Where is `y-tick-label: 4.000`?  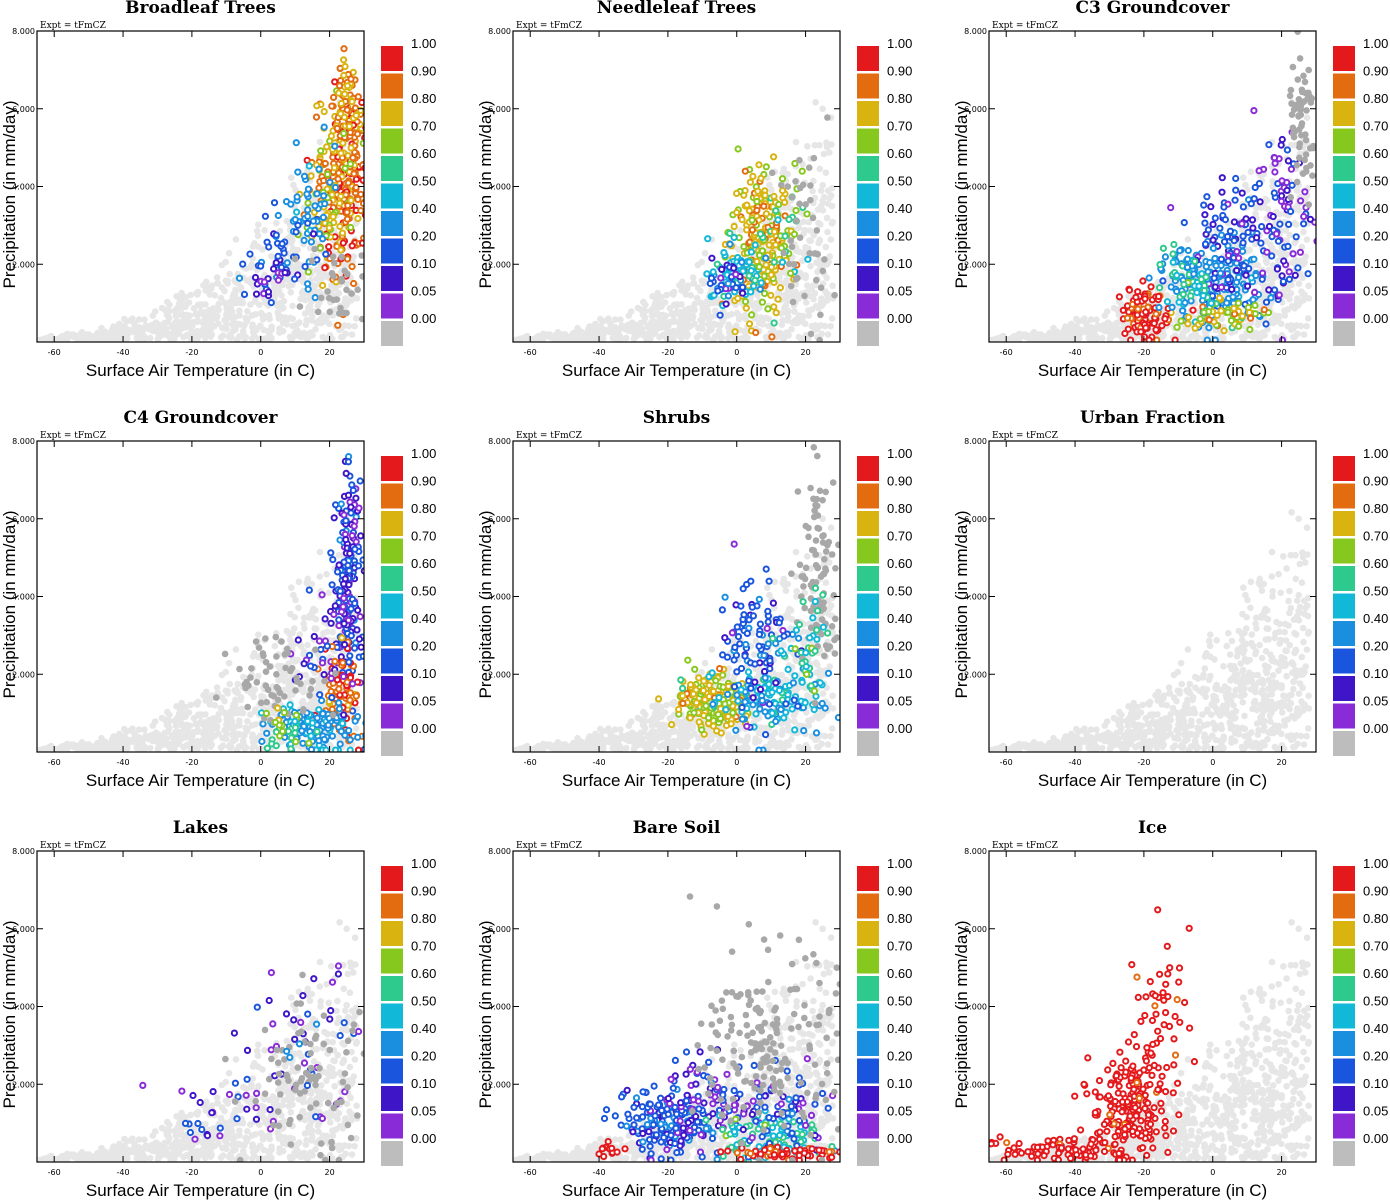
y-tick-label: 4.000 is located at coordinates (975, 187).